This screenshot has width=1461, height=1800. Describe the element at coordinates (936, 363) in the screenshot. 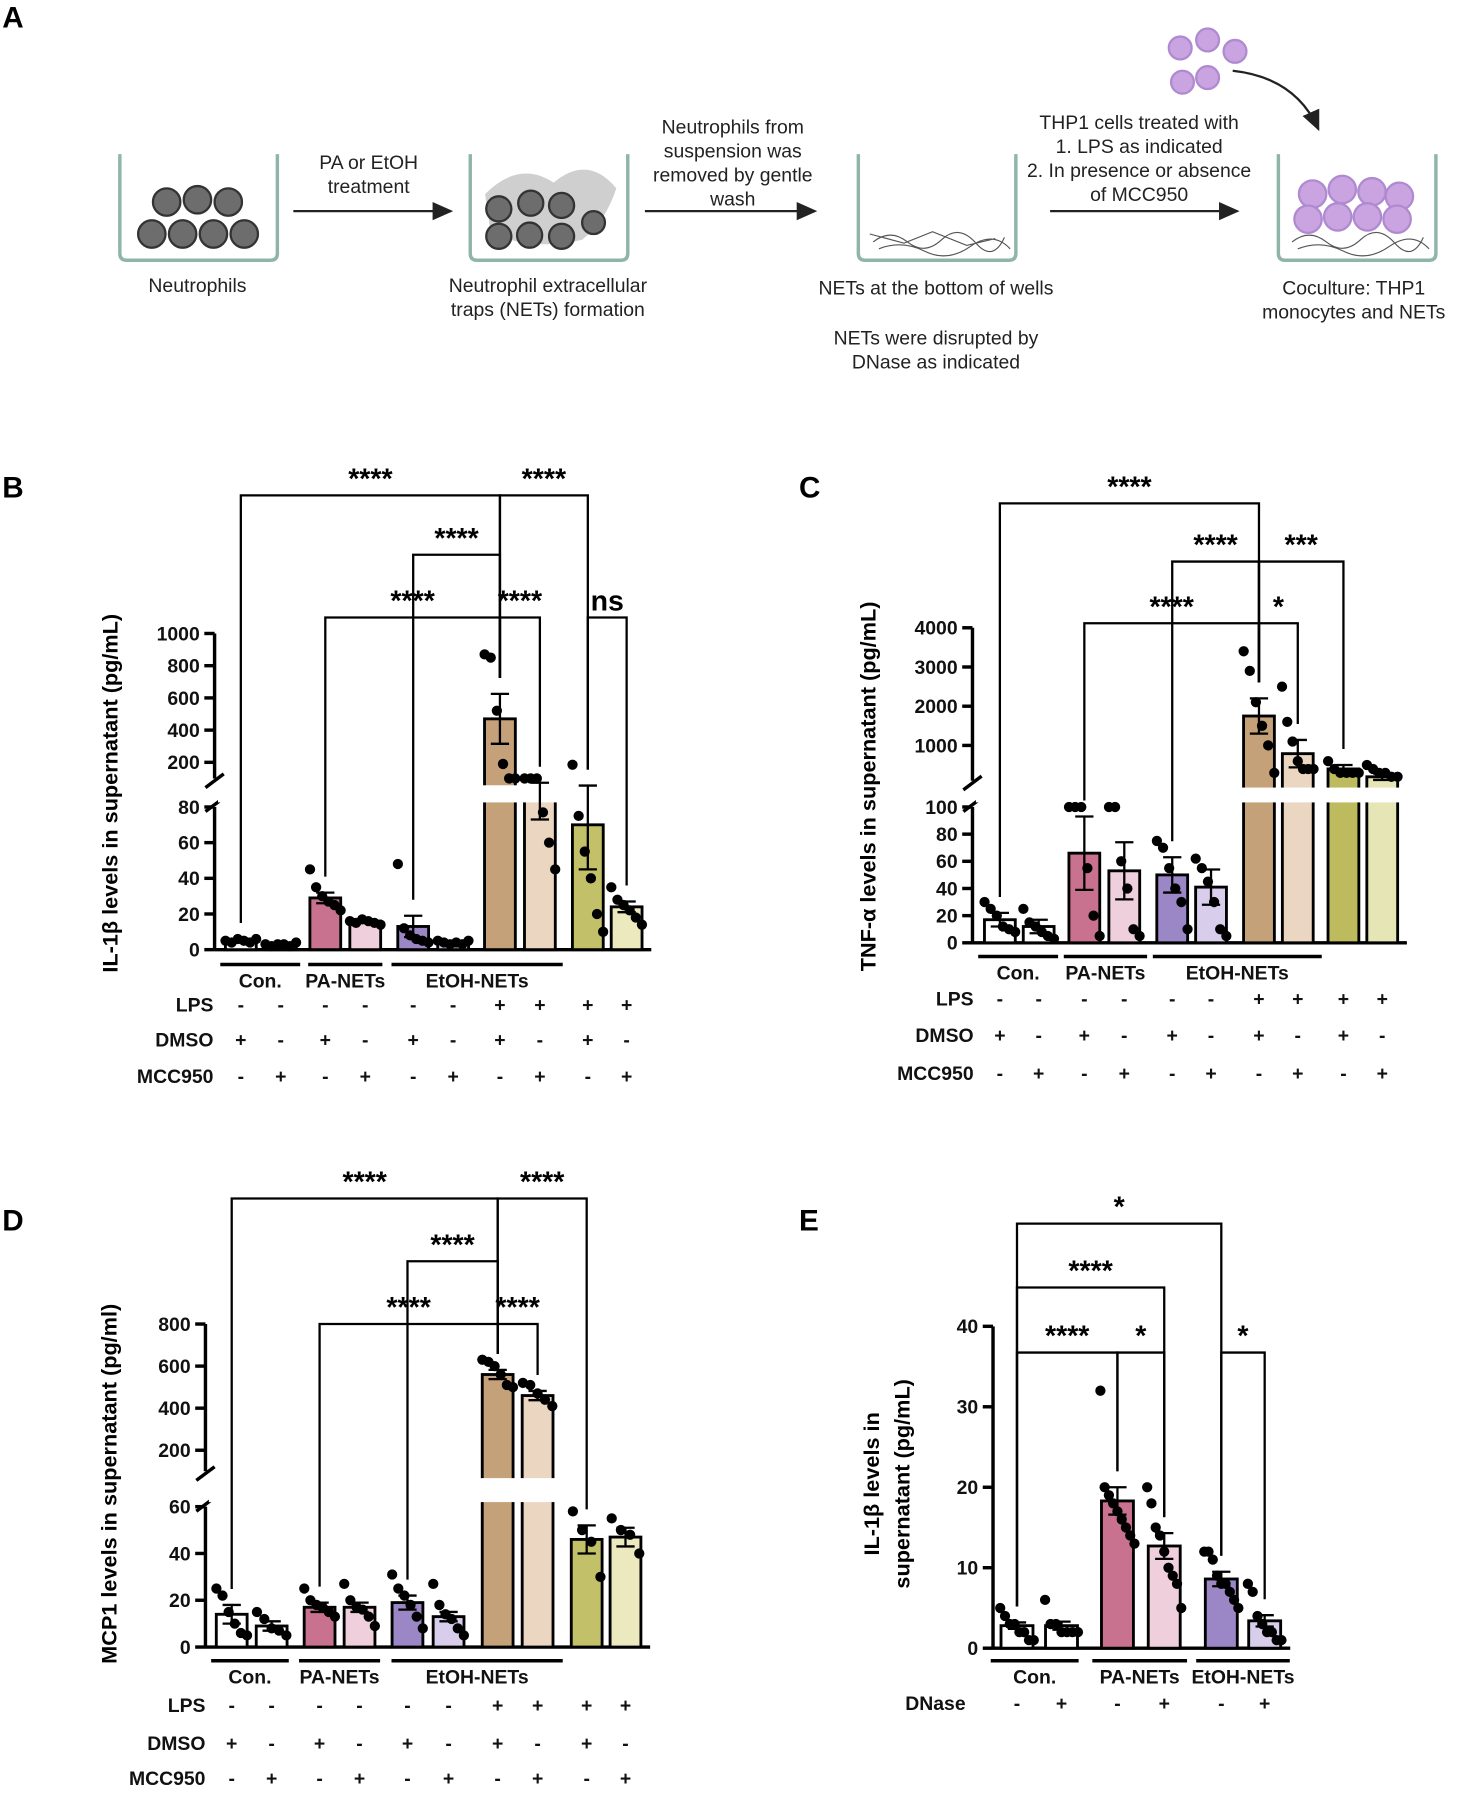

I see `step-text: DNase as indicated` at that location.